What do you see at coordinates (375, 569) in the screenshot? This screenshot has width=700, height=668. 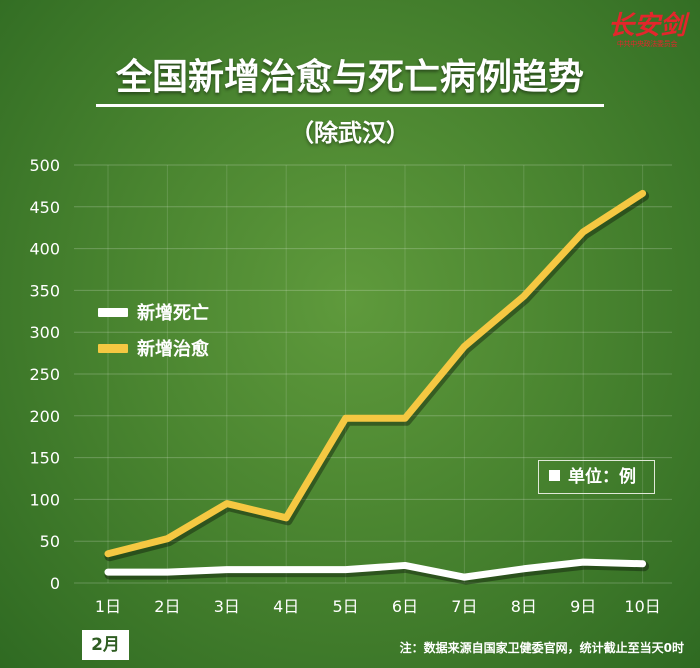 I see `series-line-deaths` at bounding box center [375, 569].